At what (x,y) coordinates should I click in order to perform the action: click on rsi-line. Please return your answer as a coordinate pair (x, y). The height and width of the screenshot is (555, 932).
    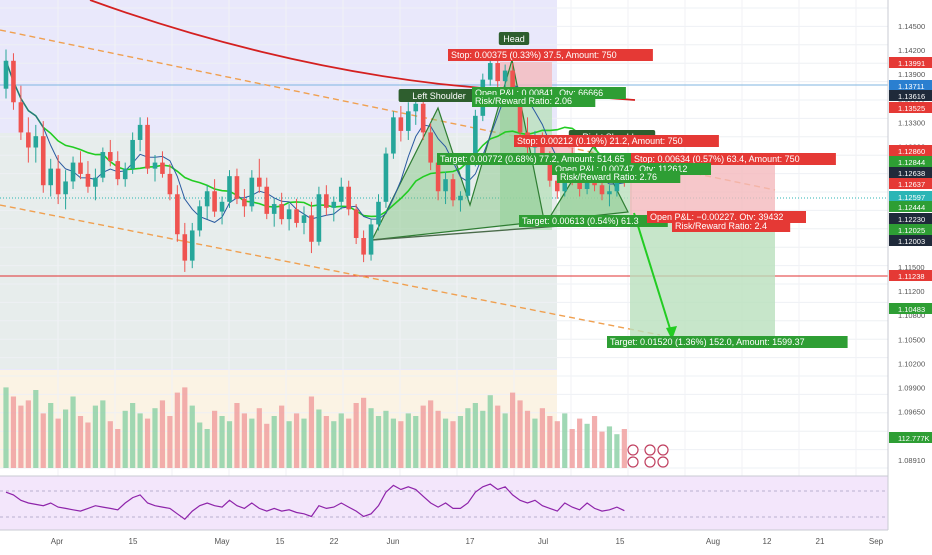
    Looking at the image, I should click on (315, 501).